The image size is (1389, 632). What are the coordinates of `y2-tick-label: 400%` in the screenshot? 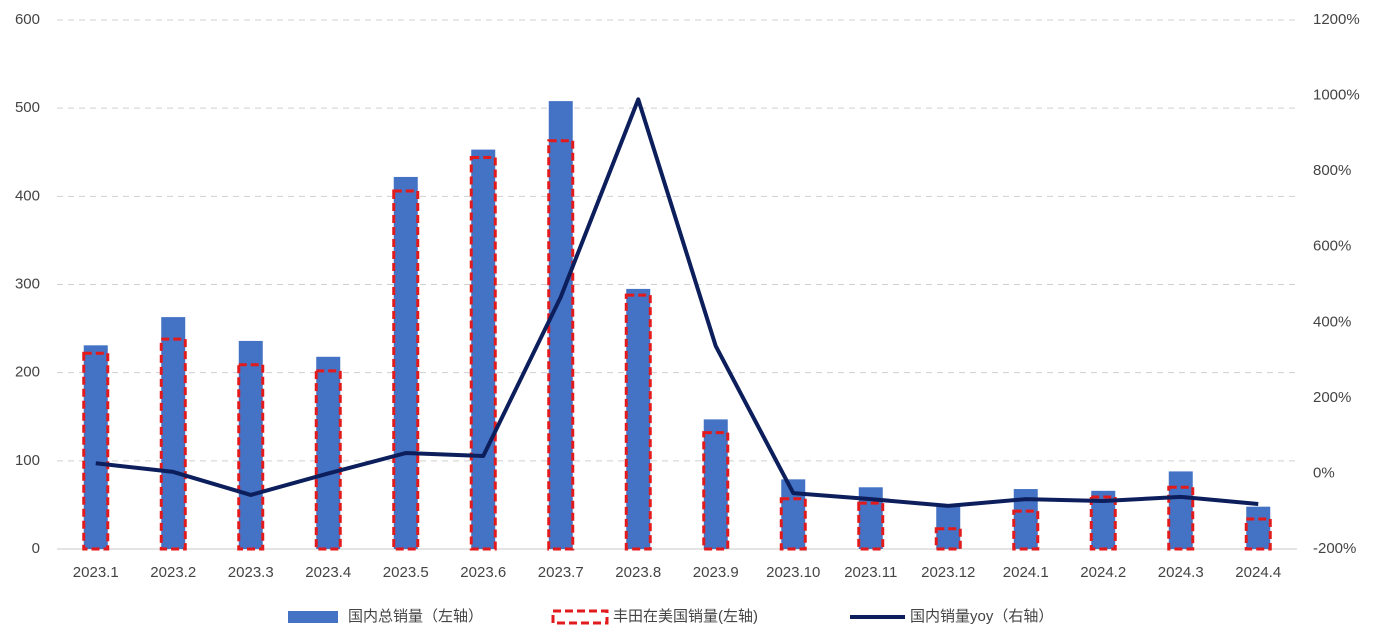 It's located at (1332, 321).